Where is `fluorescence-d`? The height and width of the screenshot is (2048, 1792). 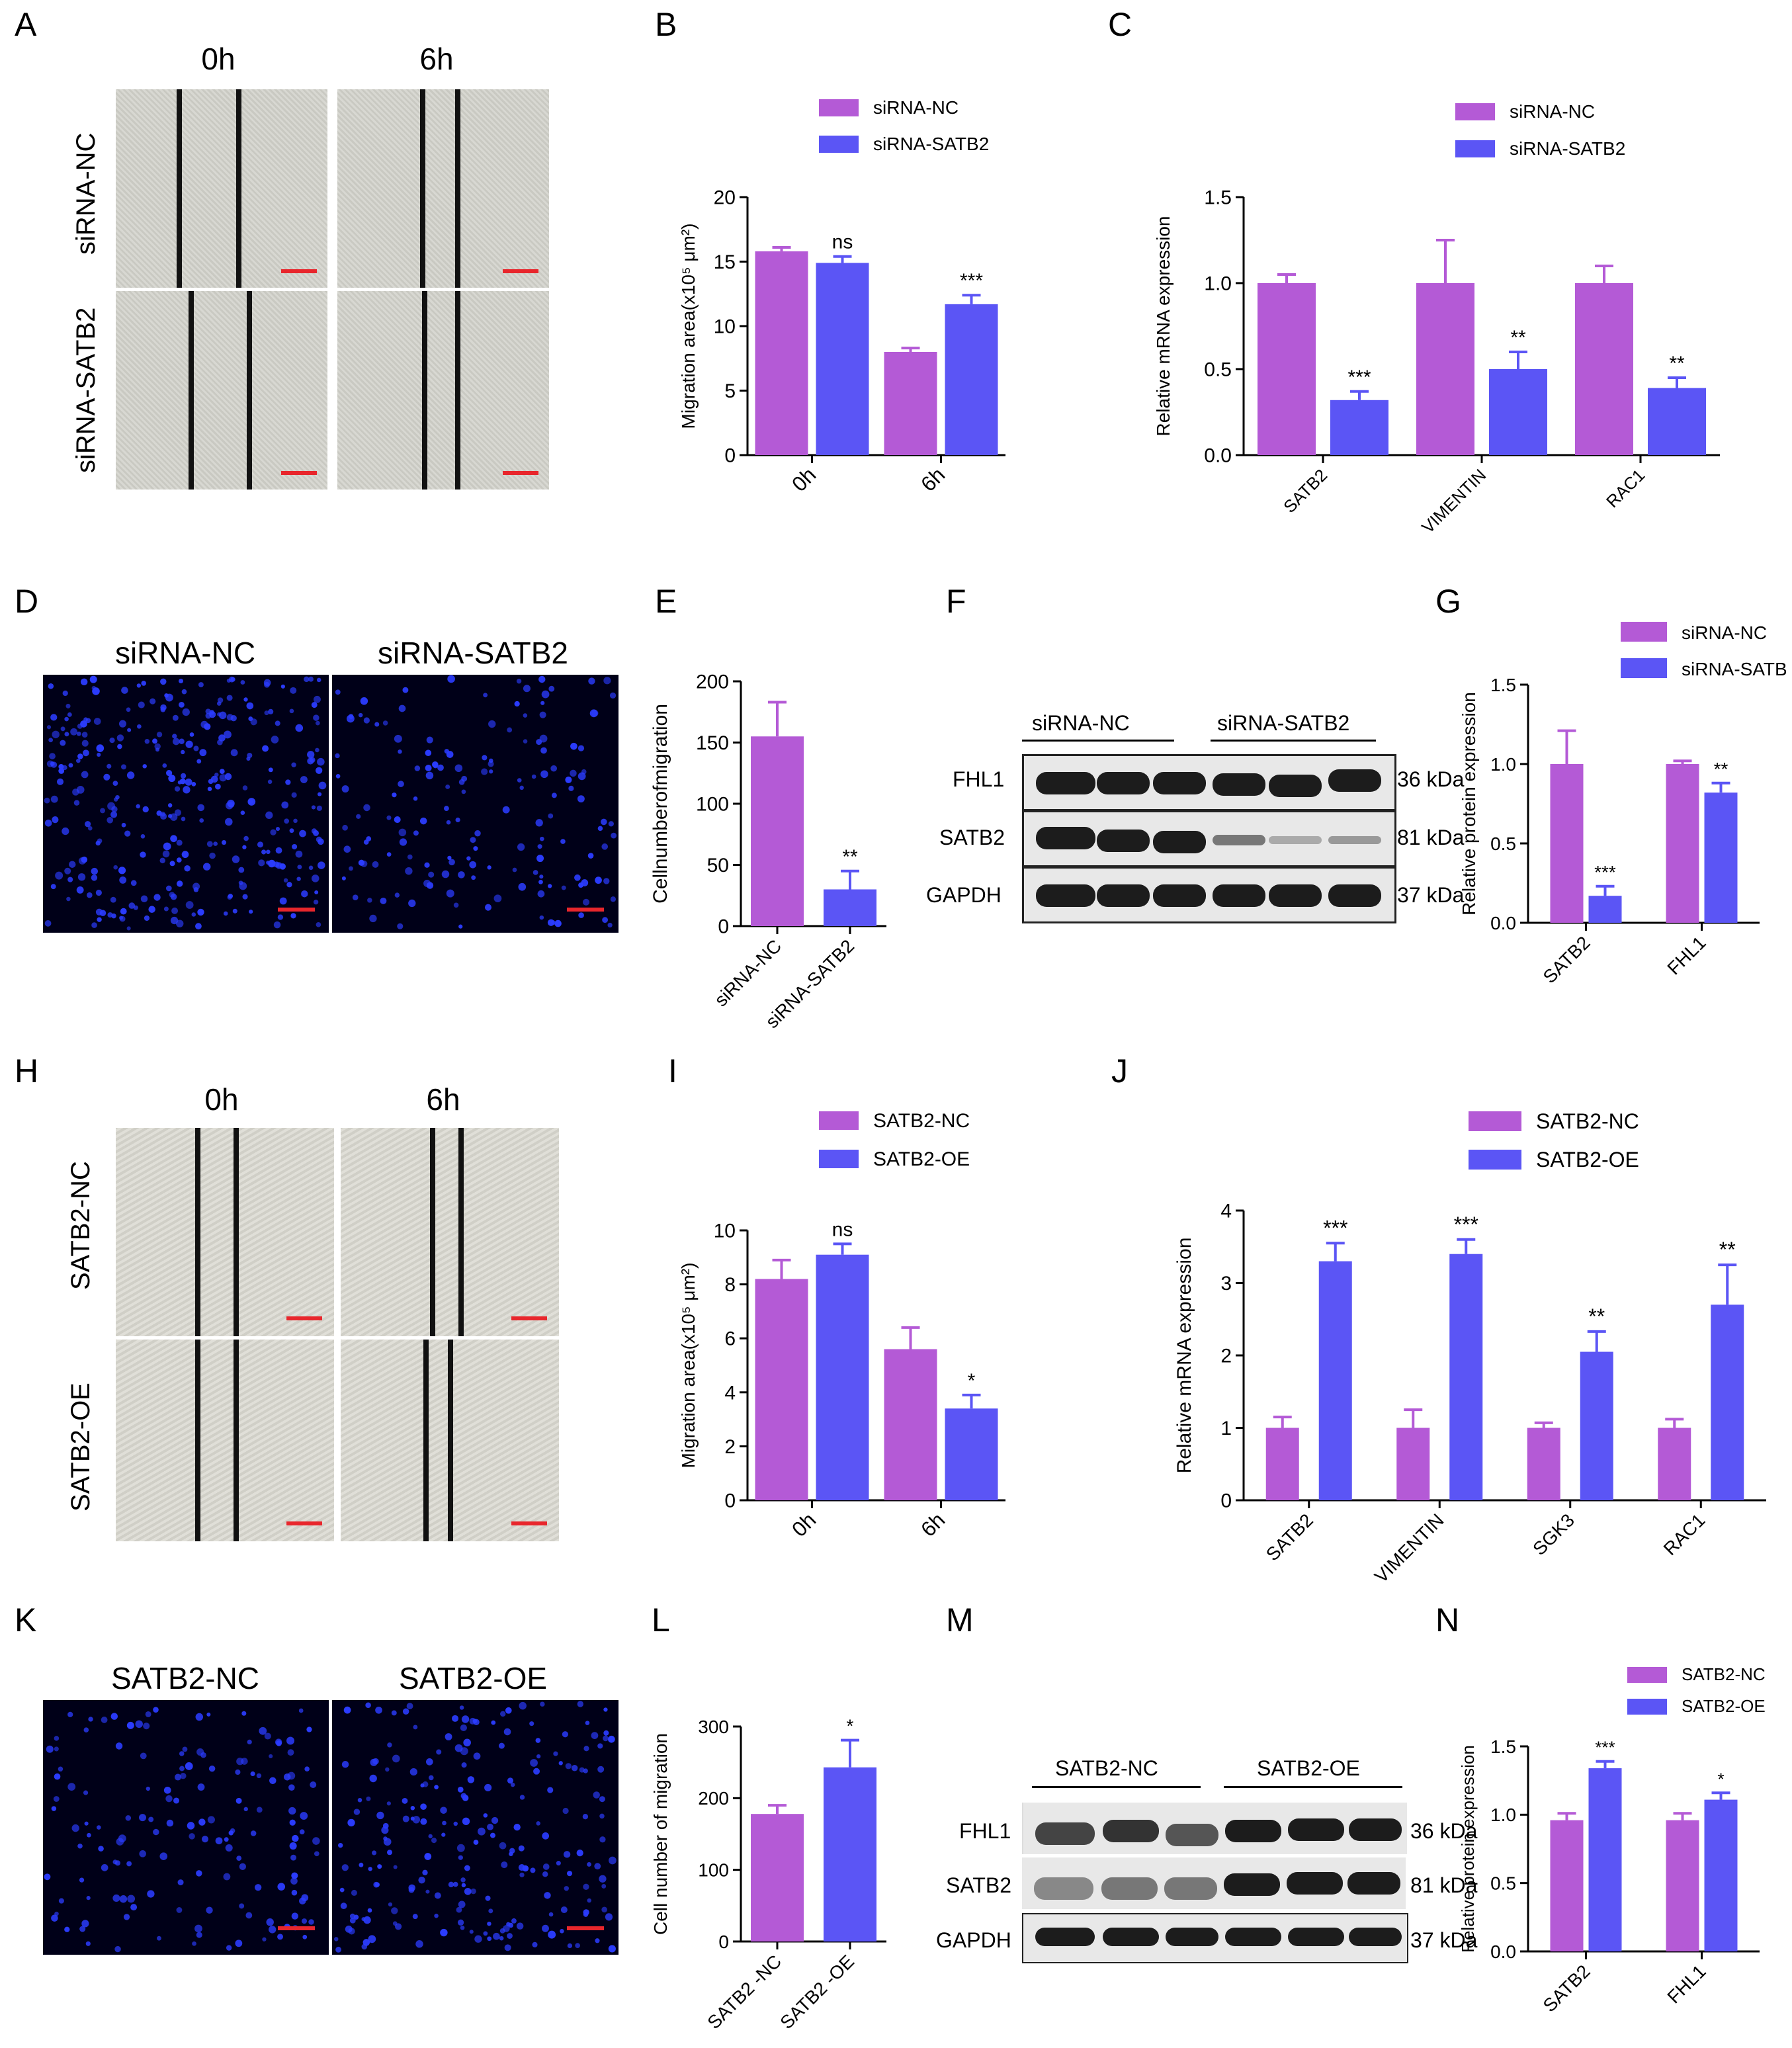
fluorescence-d is located at coordinates (331, 804).